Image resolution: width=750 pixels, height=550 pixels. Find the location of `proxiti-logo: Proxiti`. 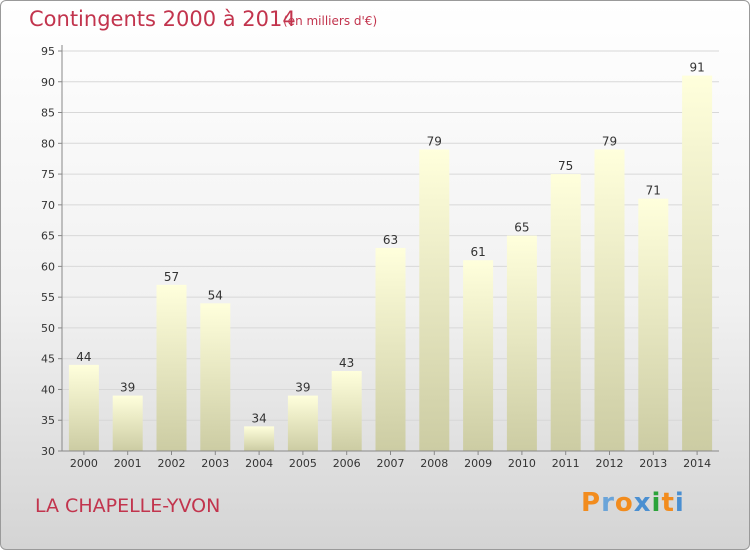

proxiti-logo: Proxiti is located at coordinates (633, 503).